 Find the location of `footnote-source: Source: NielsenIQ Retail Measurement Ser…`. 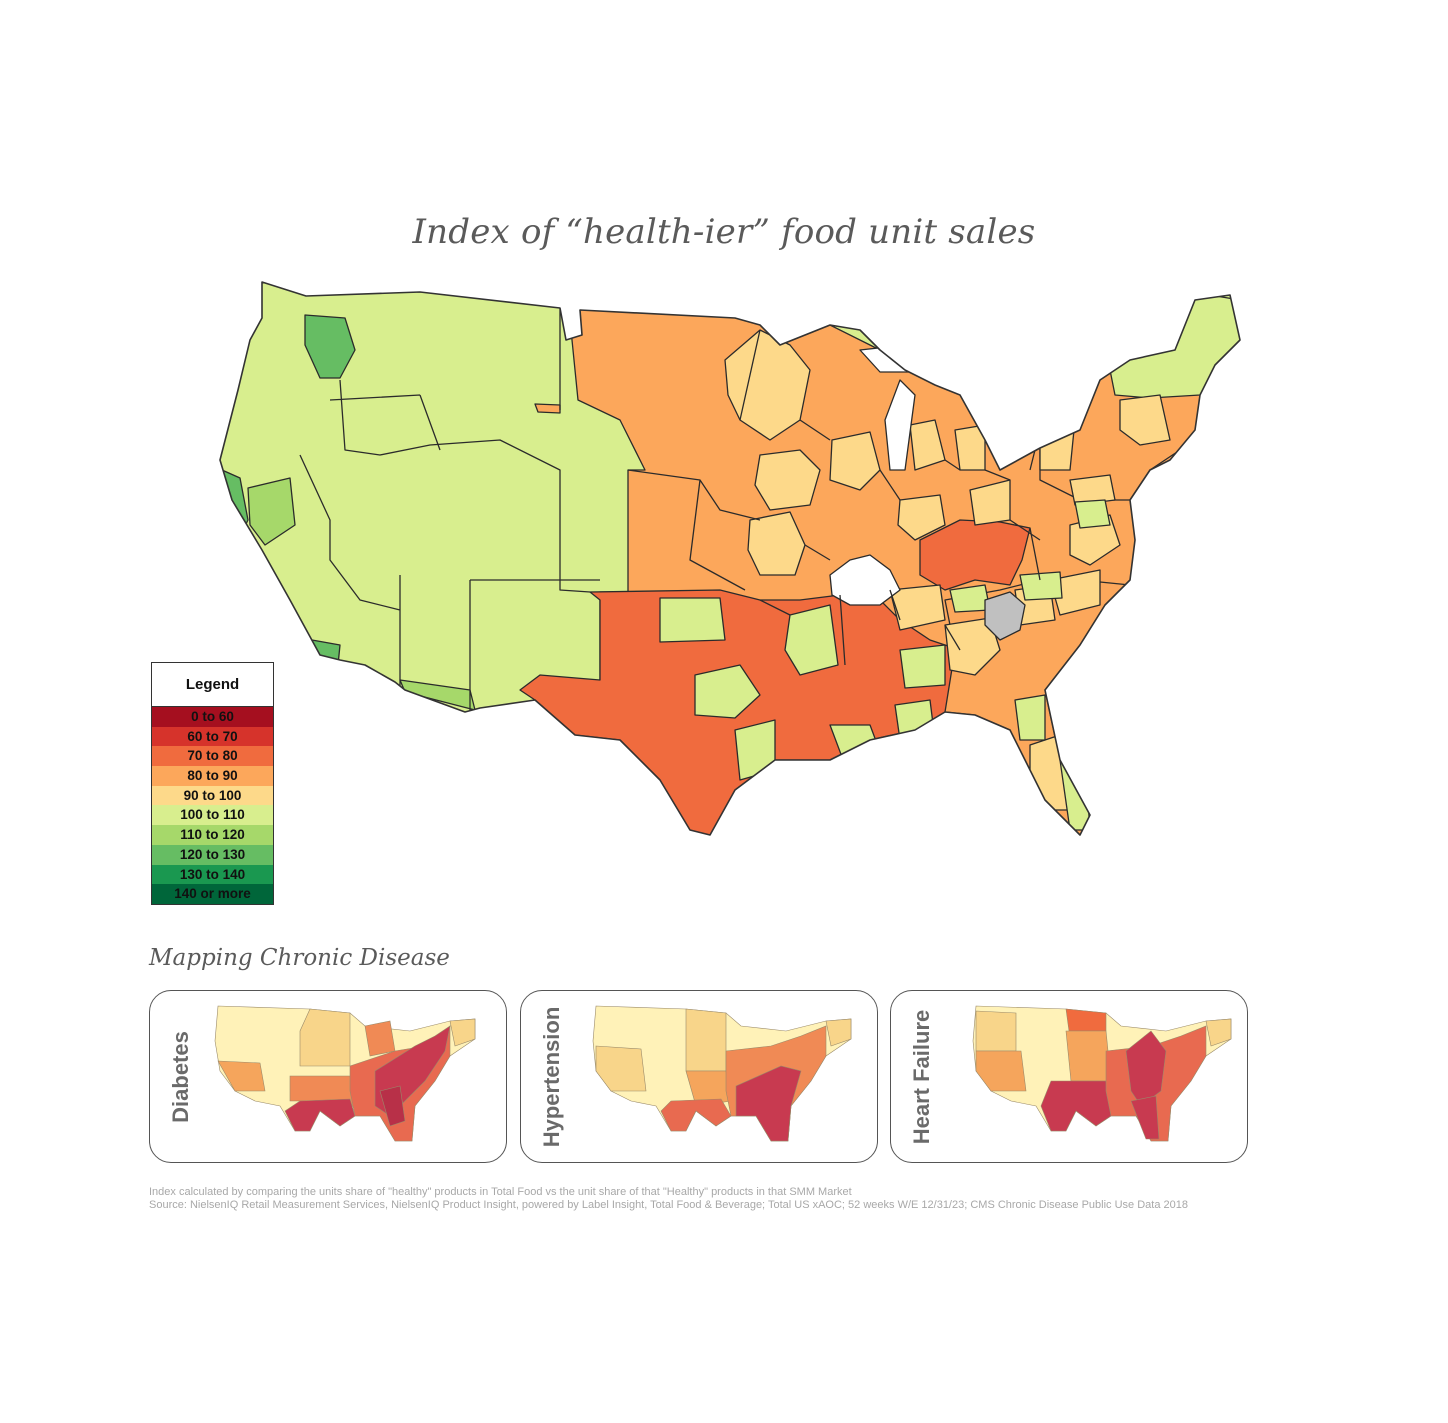

footnote-source: Source: NielsenIQ Retail Measurement Ser… is located at coordinates (668, 1205).